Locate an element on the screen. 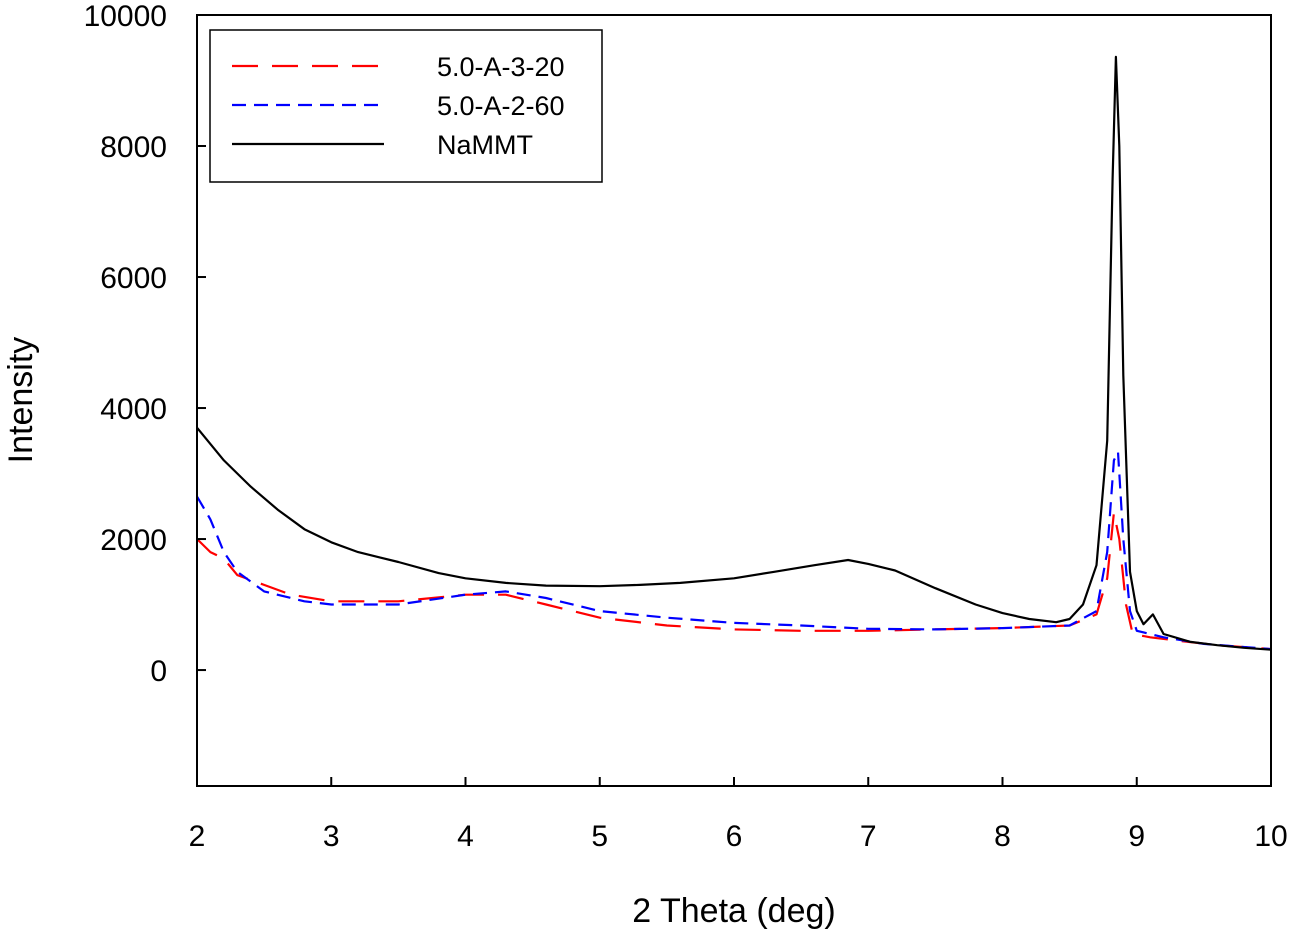  y-tick-label: 4000 is located at coordinates (133, 409).